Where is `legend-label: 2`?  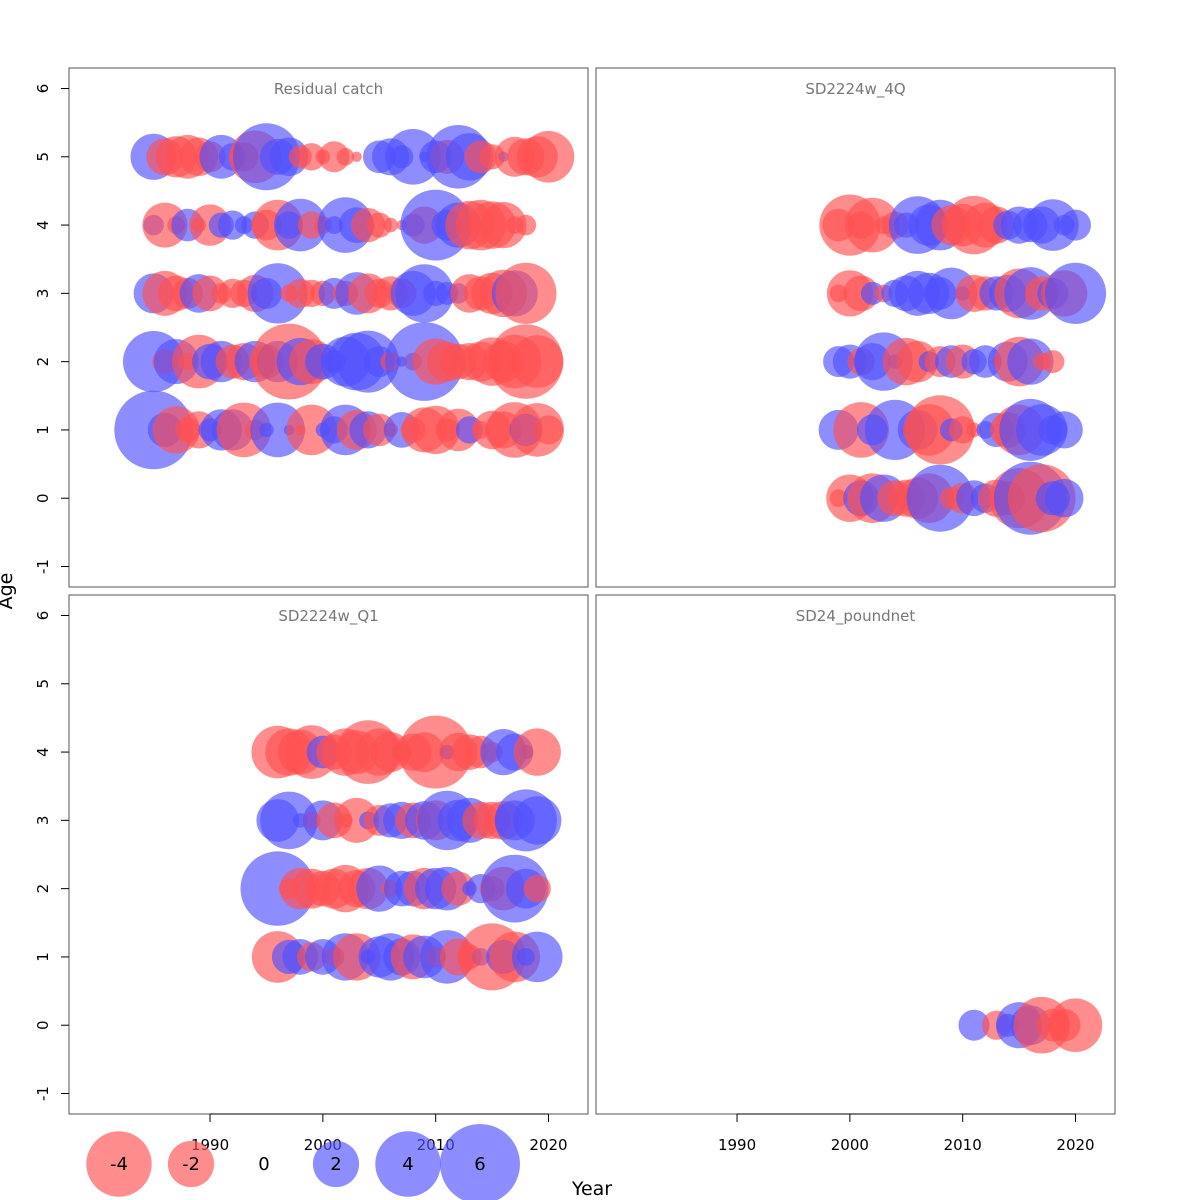 legend-label: 2 is located at coordinates (335, 1164).